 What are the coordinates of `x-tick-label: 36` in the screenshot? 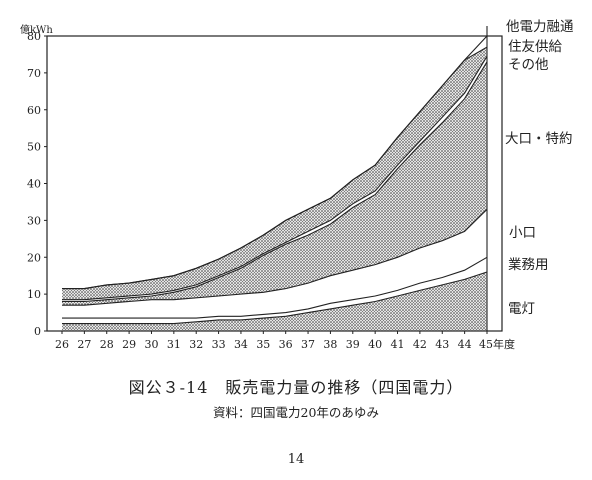 It's located at (286, 344).